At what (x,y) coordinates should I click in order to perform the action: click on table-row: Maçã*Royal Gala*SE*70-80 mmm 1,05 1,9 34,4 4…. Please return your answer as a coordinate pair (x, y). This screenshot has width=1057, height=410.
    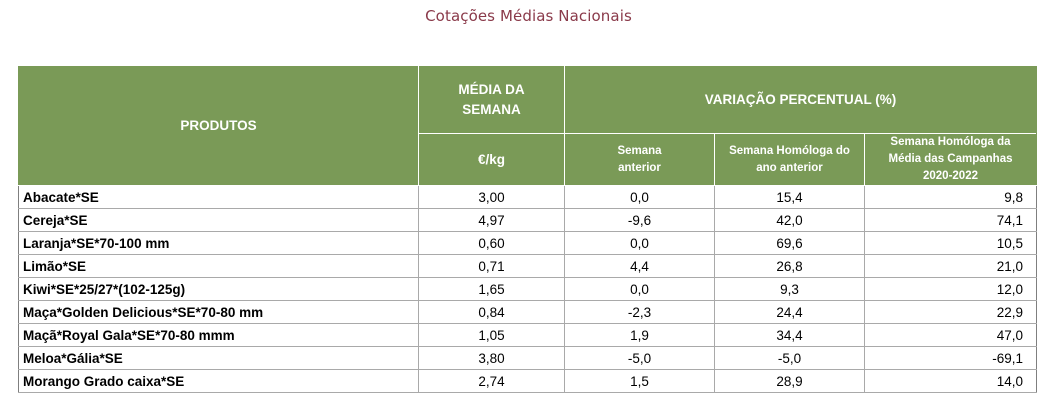
    Looking at the image, I should click on (527, 335).